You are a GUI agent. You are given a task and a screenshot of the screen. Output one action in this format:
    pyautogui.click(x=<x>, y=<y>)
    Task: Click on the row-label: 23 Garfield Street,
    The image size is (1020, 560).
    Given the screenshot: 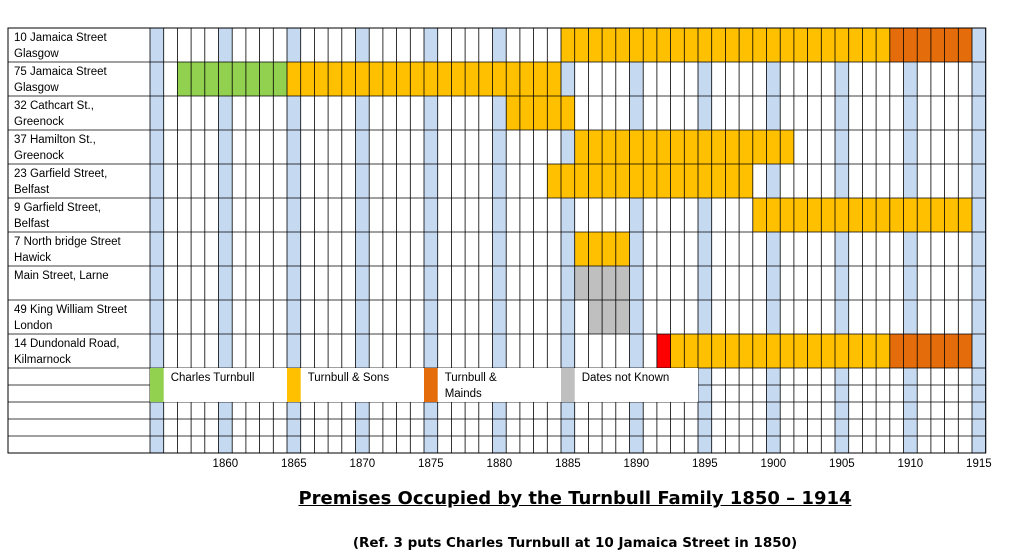 What is the action you would take?
    pyautogui.click(x=60, y=174)
    